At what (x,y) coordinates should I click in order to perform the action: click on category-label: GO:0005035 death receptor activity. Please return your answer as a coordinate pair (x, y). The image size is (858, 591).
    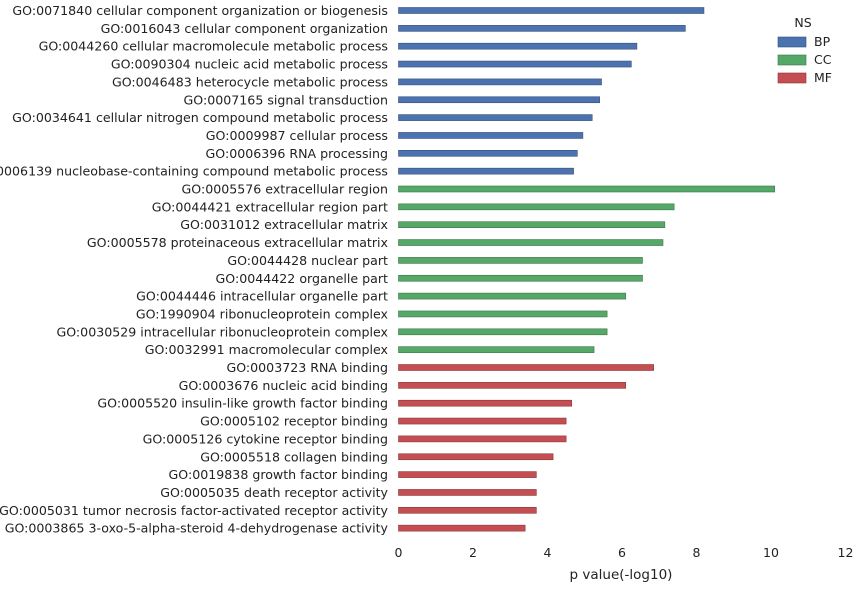
    Looking at the image, I should click on (274, 492).